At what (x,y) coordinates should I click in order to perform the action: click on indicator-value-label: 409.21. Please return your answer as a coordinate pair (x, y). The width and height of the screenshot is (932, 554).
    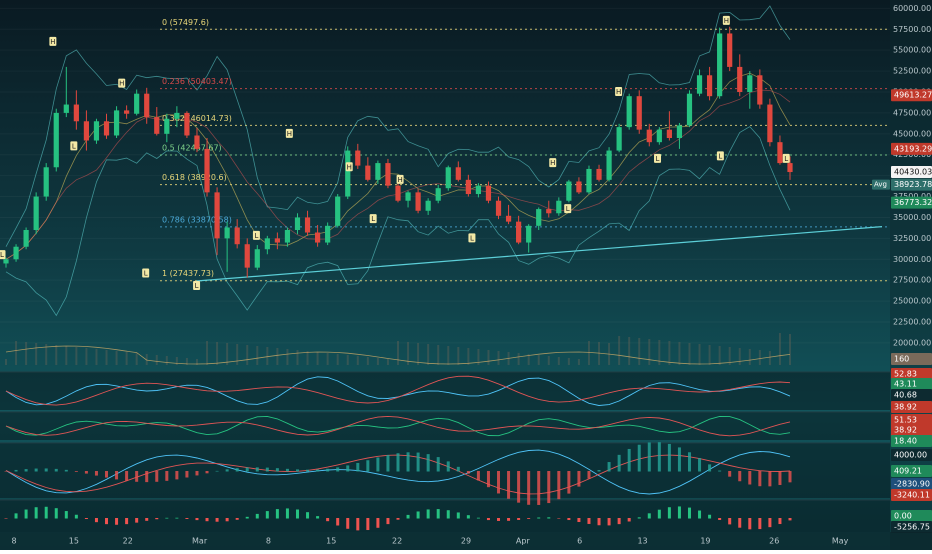
    Looking at the image, I should click on (908, 471).